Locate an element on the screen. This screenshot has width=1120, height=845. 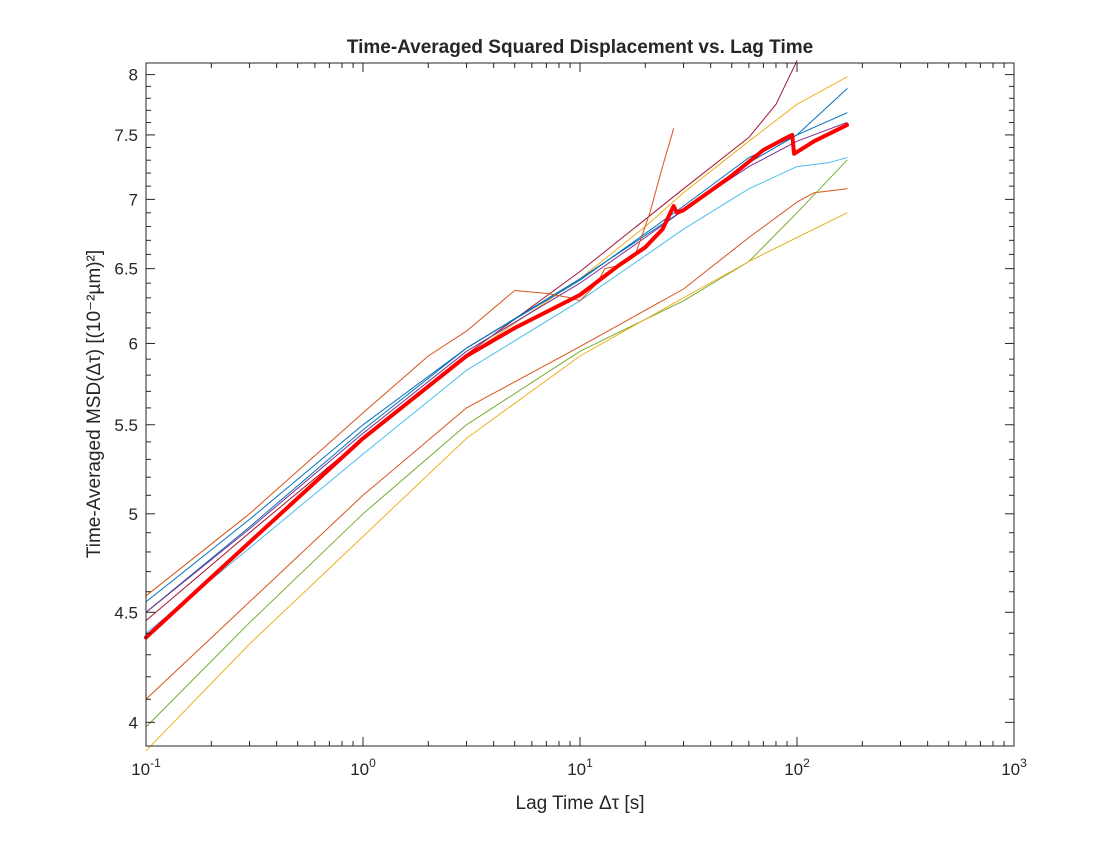
y-tick-label-1: 4.5 is located at coordinates (126, 612).